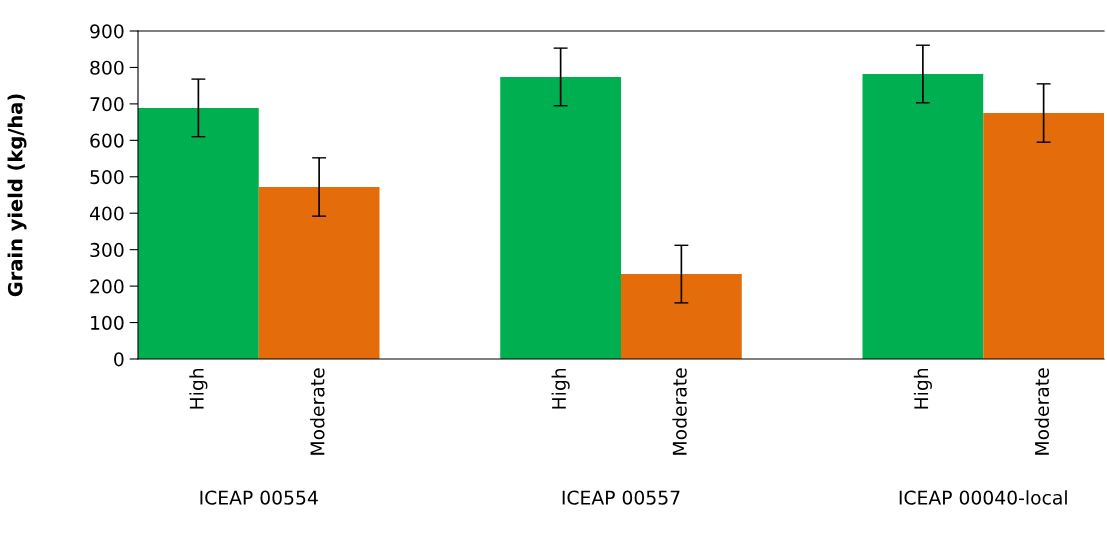  What do you see at coordinates (259, 497) in the screenshot?
I see `text: ICEAP 00554` at bounding box center [259, 497].